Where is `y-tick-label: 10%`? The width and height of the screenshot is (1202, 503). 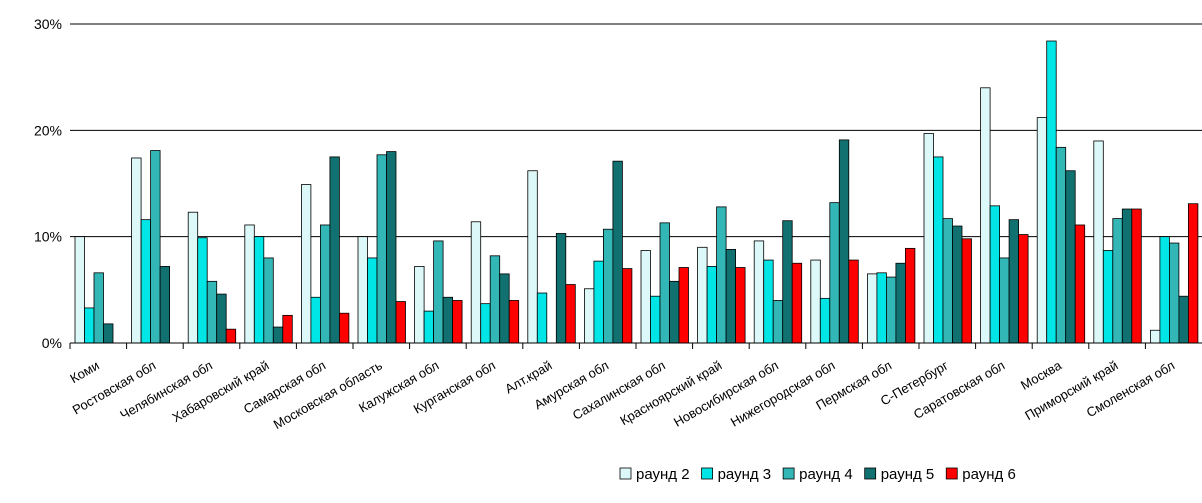 y-tick-label: 10% is located at coordinates (48, 237).